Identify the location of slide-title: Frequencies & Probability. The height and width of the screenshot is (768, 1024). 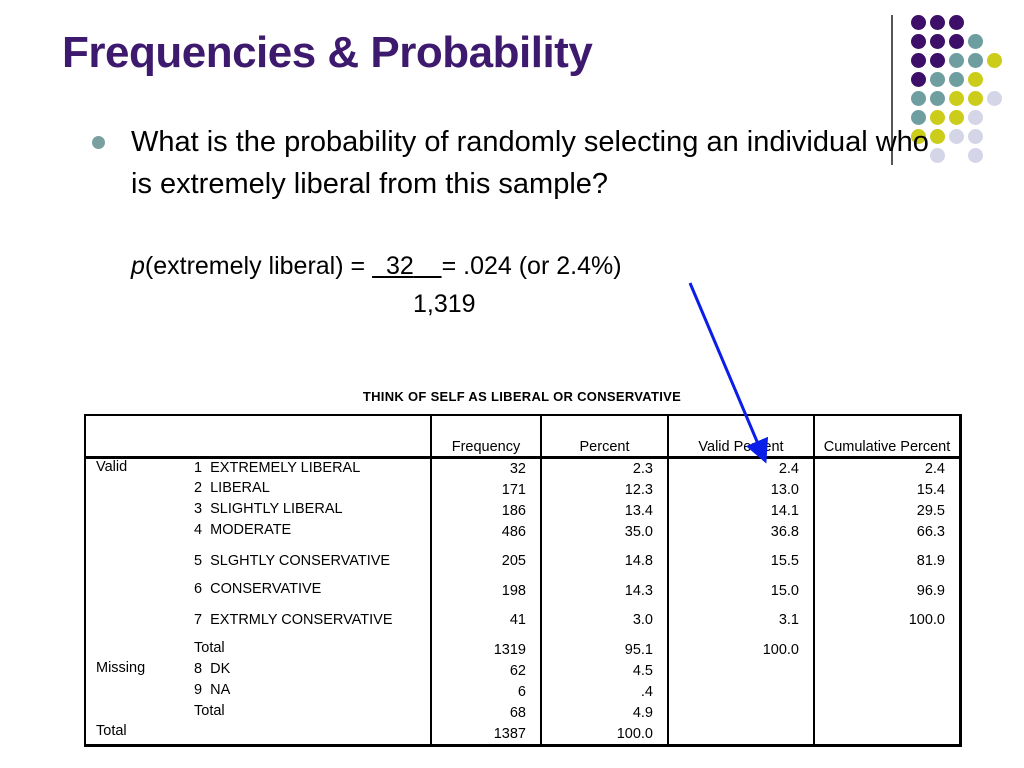
(327, 52).